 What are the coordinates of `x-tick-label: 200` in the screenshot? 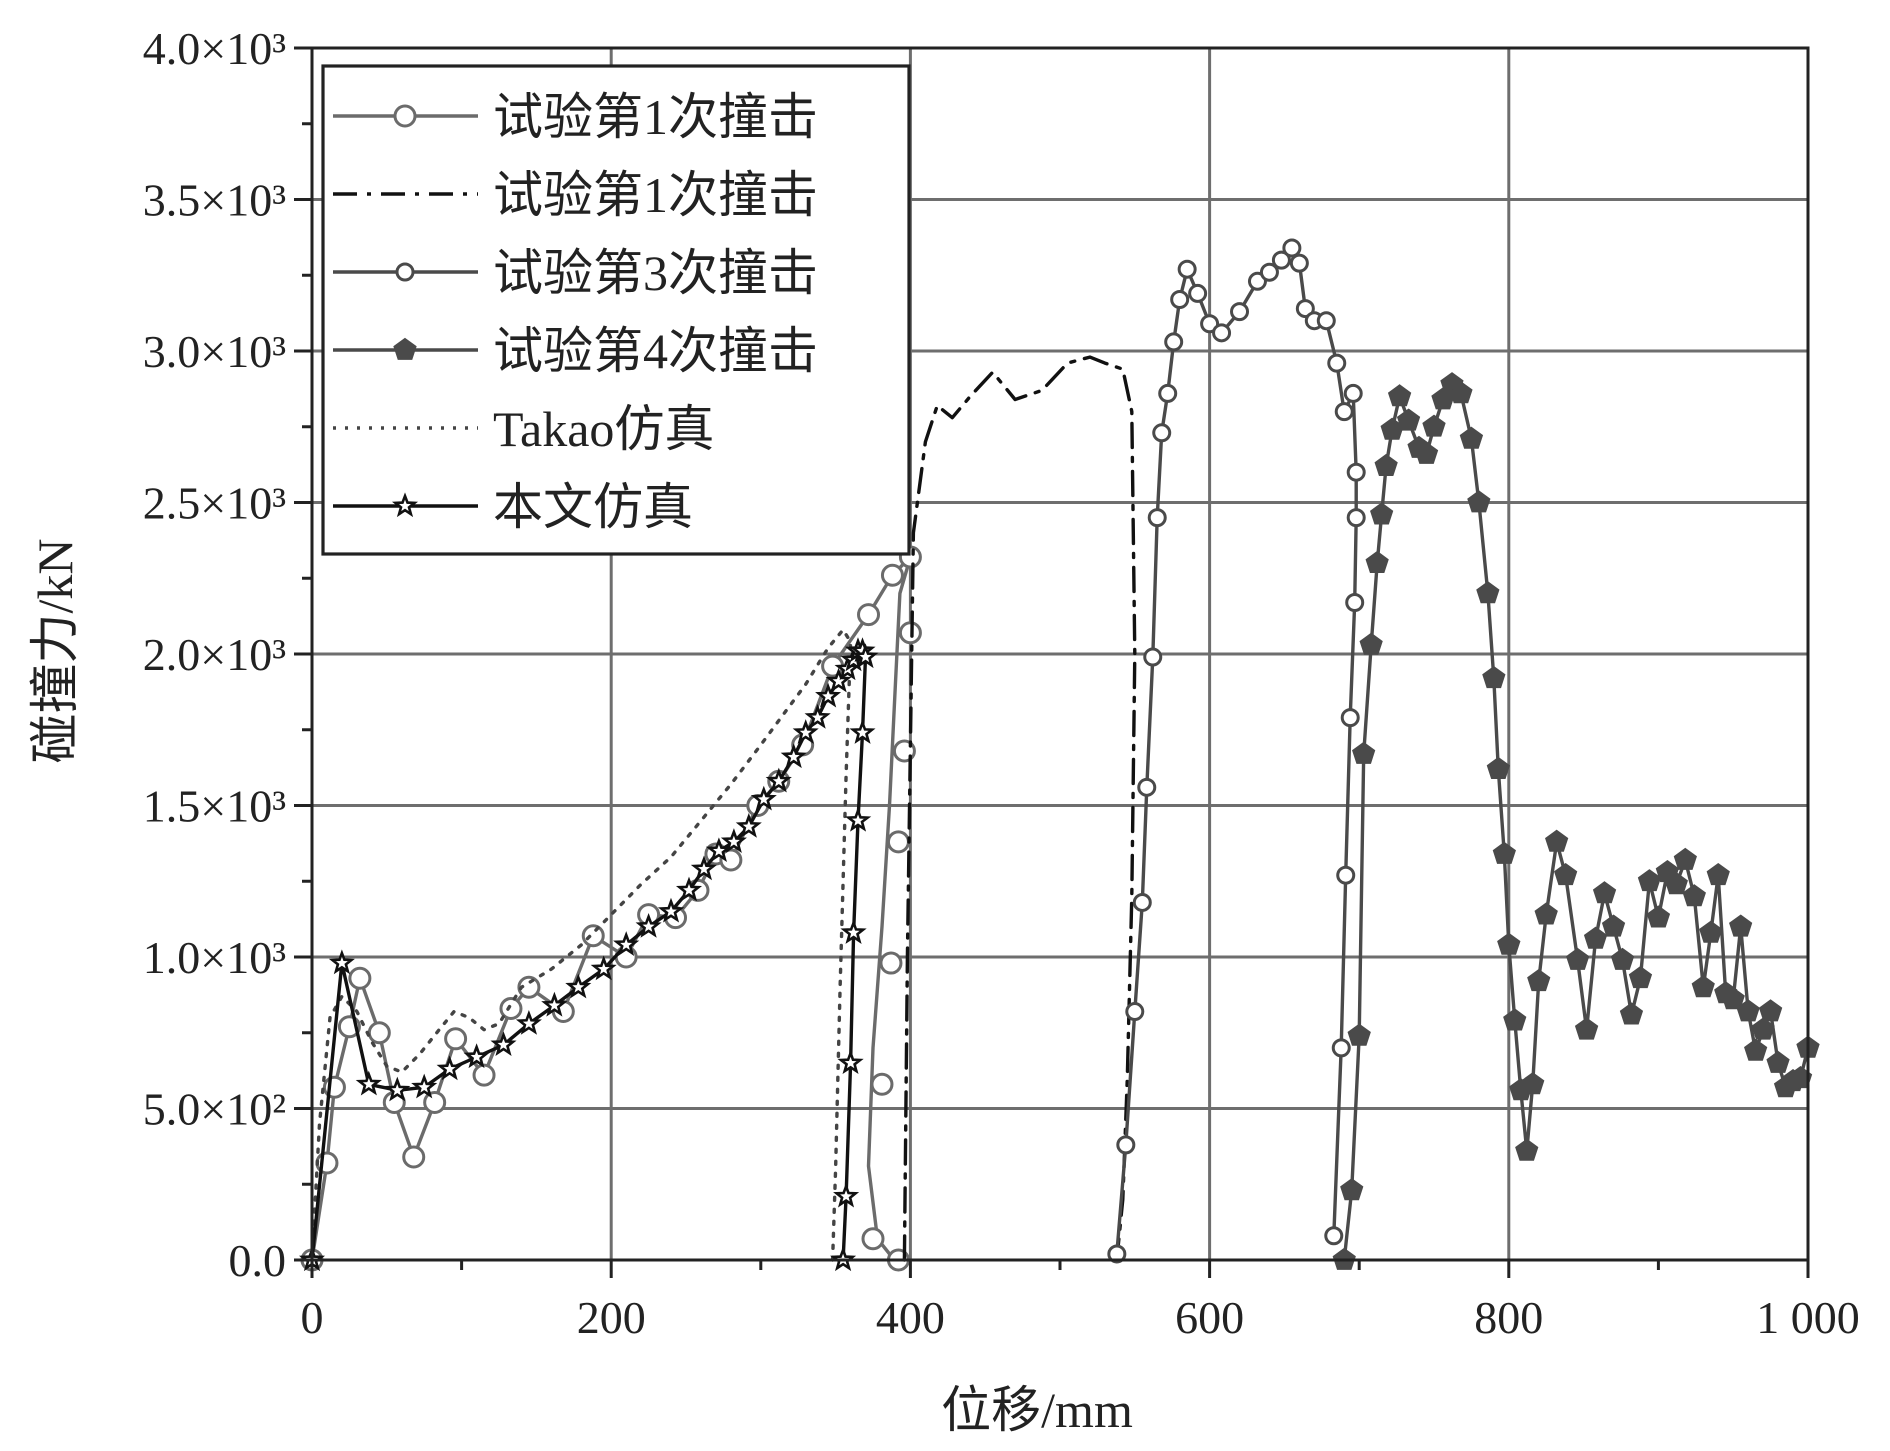 It's located at (611, 1317).